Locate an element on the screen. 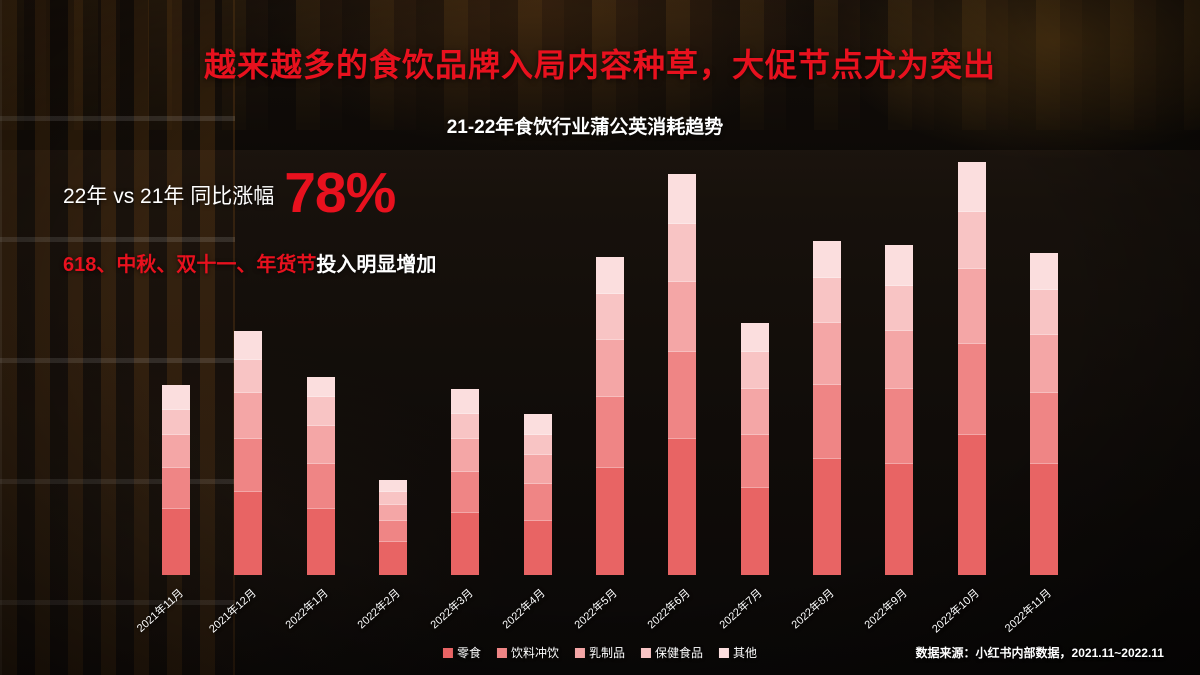 The width and height of the screenshot is (1200, 675). festival-names: 618、中秋、双十一、年货节 is located at coordinates (190, 265).